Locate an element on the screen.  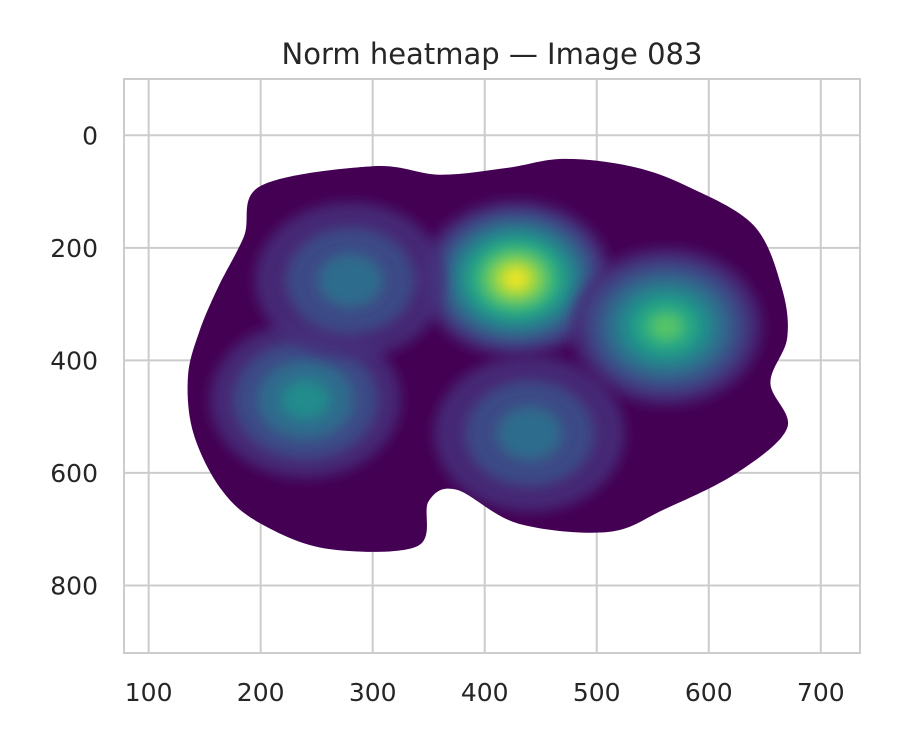
y-tick-label-600: 600 is located at coordinates (74, 473).